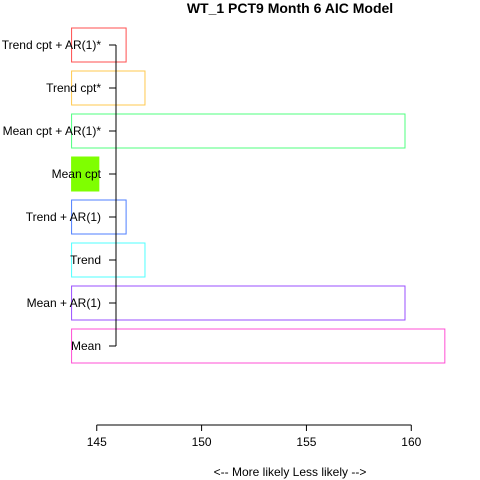  I want to click on y-tick-label: Trend cpt*, so click(73, 88).